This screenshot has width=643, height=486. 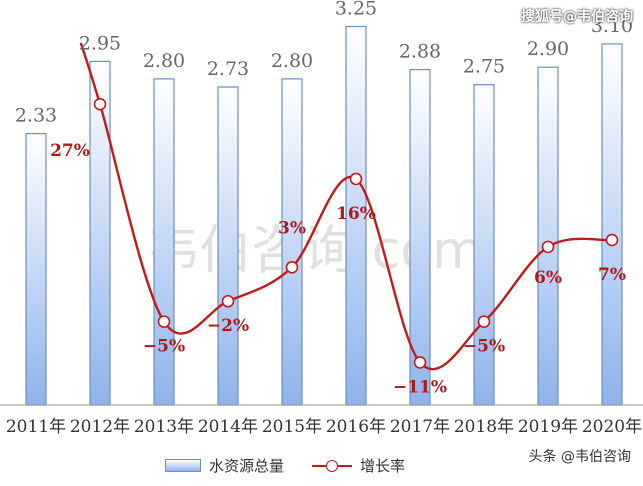 I want to click on growth-rate-label: 6%, so click(x=548, y=278).